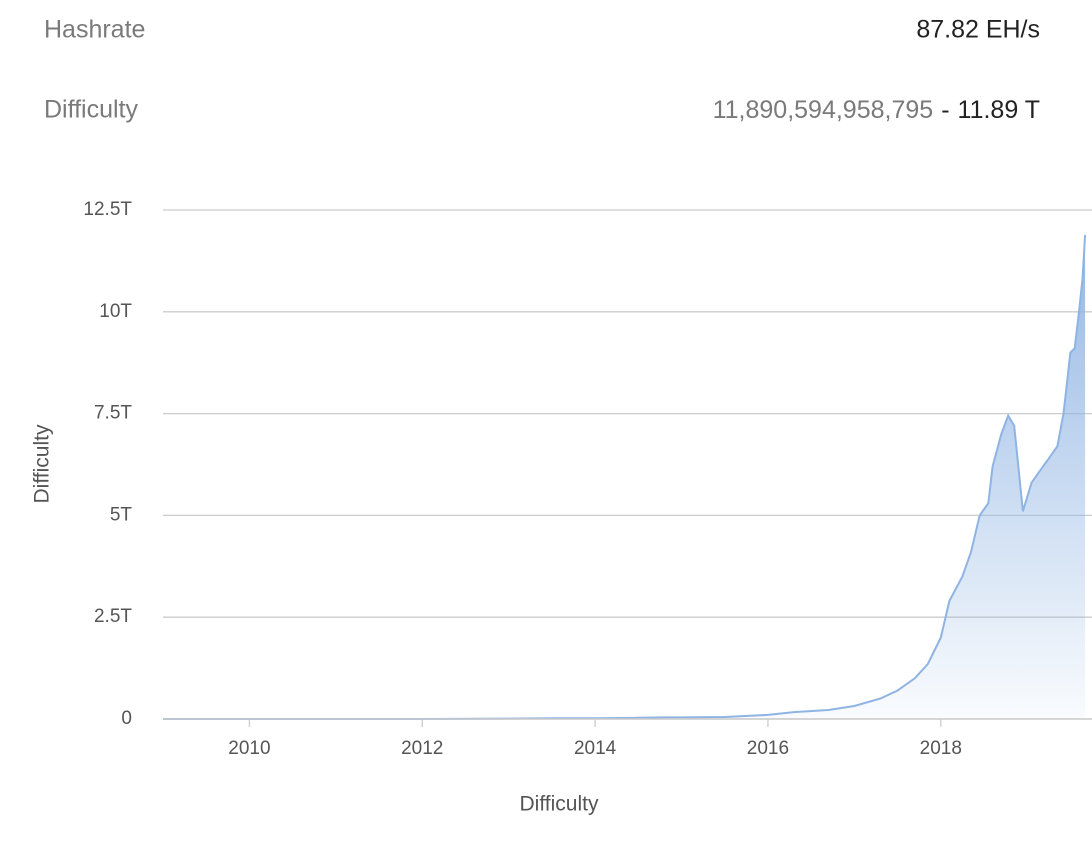 The height and width of the screenshot is (845, 1092). I want to click on y-tick-label: 12.5T, so click(107, 209).